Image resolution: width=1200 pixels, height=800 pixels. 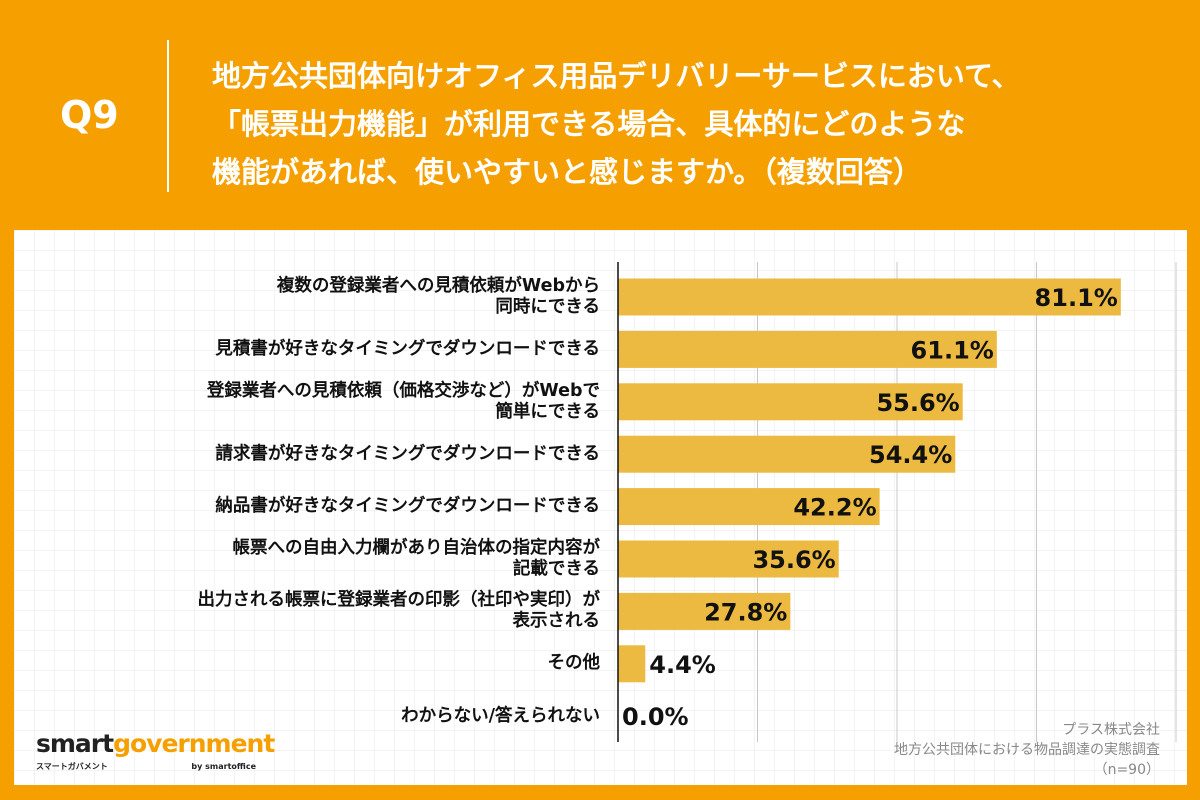 What do you see at coordinates (574, 663) in the screenshot?
I see `category-label: その他` at bounding box center [574, 663].